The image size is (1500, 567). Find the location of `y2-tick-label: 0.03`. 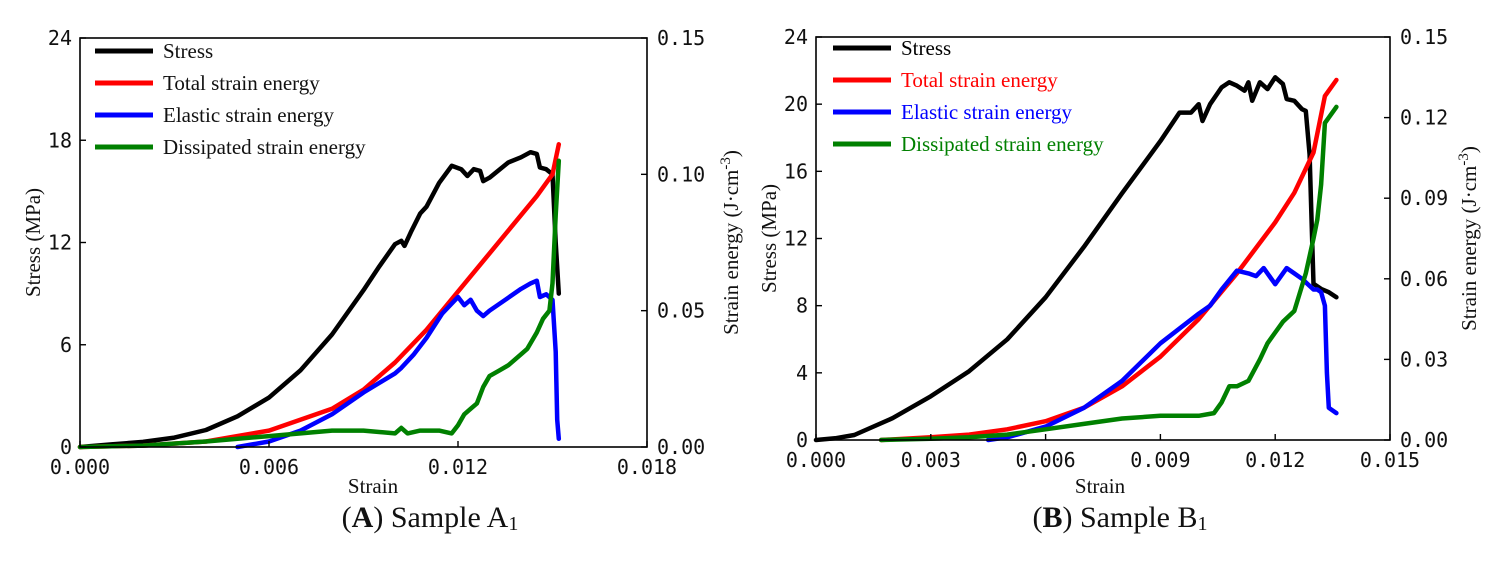

y2-tick-label: 0.03 is located at coordinates (1424, 359).